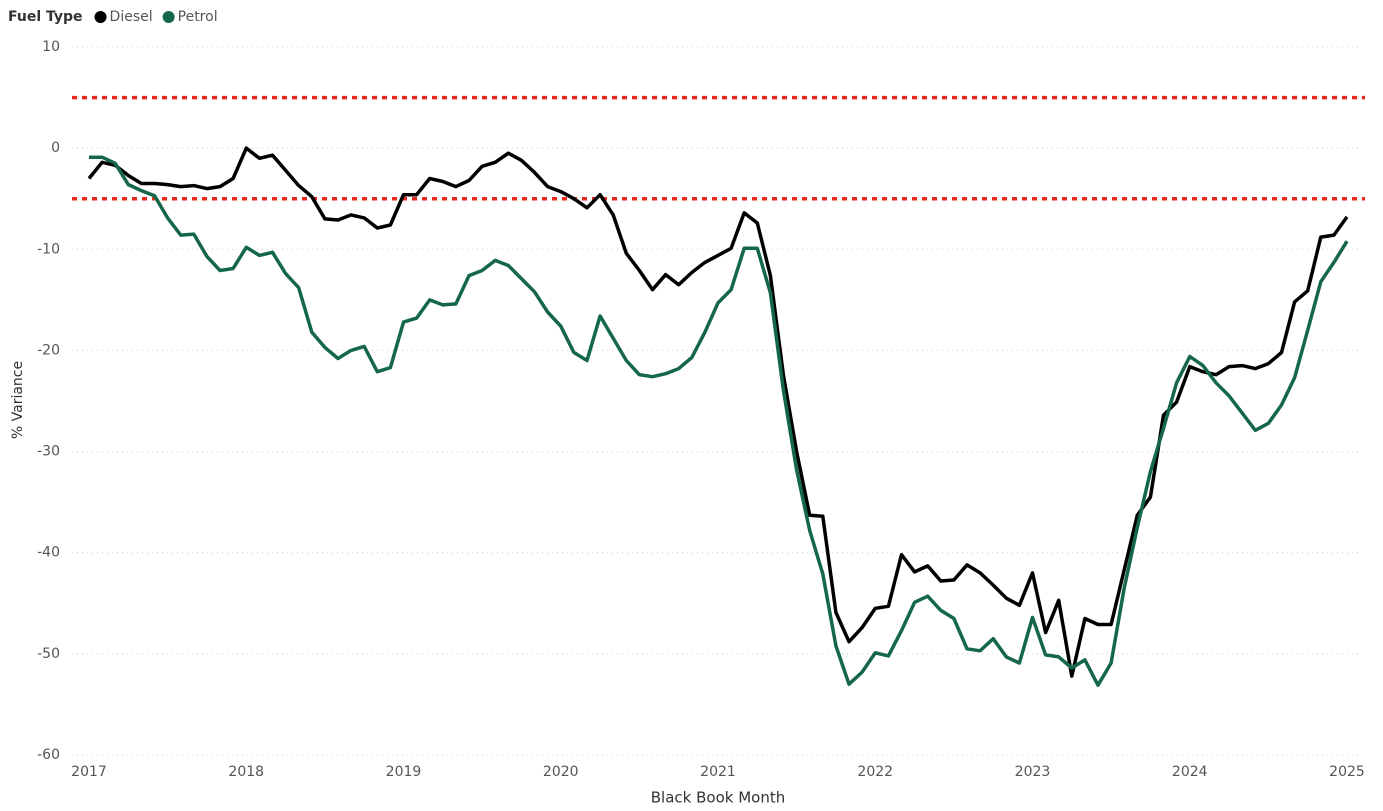  Describe the element at coordinates (89, 772) in the screenshot. I see `x-tick-label: 2017` at that location.